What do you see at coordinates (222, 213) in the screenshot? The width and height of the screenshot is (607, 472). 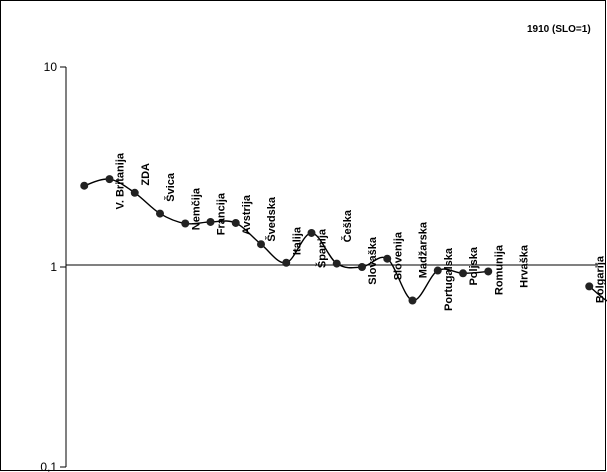 I see `category-label: Francija` at bounding box center [222, 213].